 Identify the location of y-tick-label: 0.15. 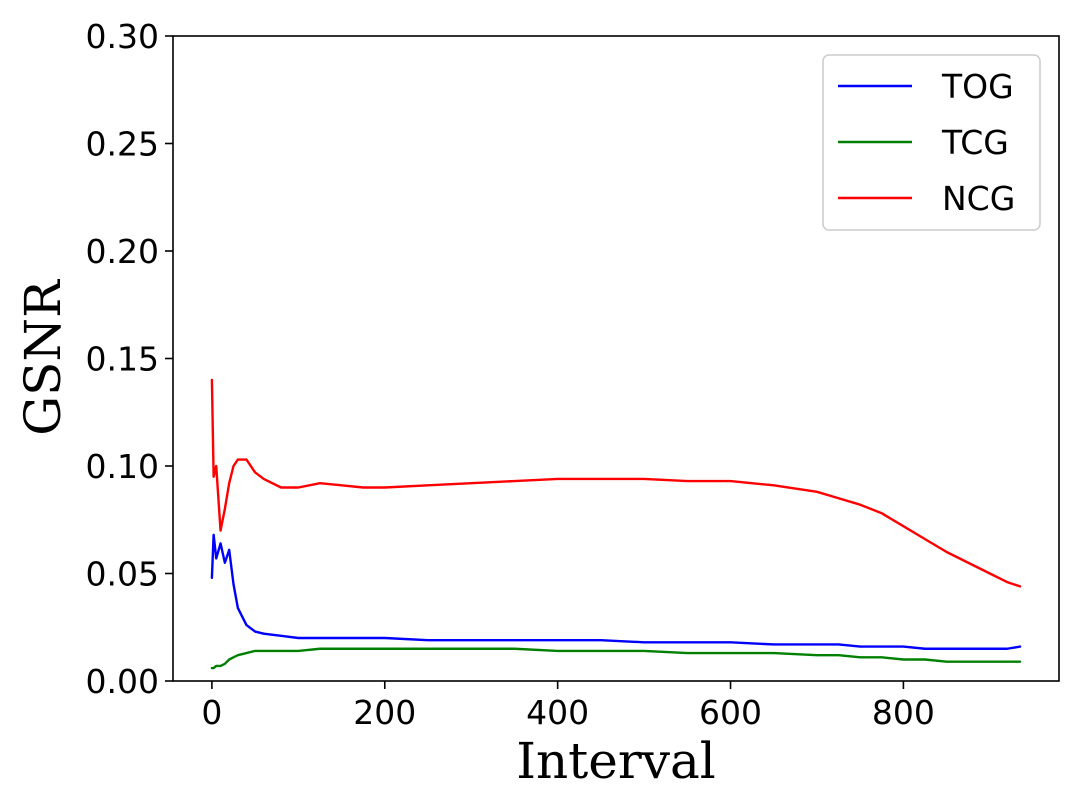
(122, 359).